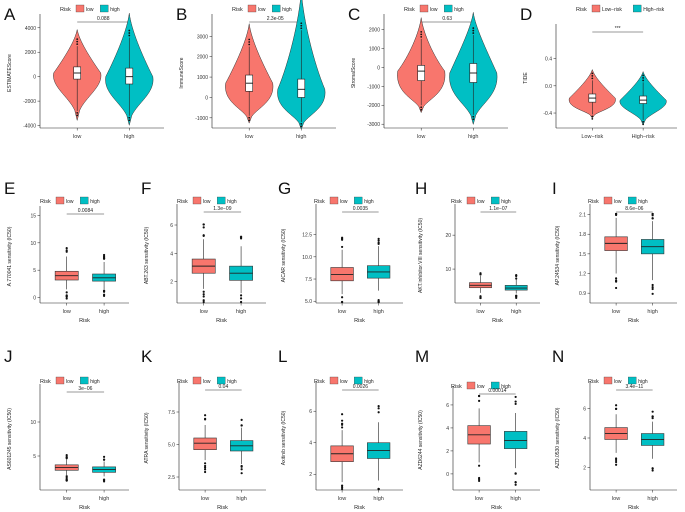 The width and height of the screenshot is (685, 512). Describe the element at coordinates (147, 256) in the screenshot. I see `y-axis-label: ABT.263 sensitivity (IC50)` at that location.